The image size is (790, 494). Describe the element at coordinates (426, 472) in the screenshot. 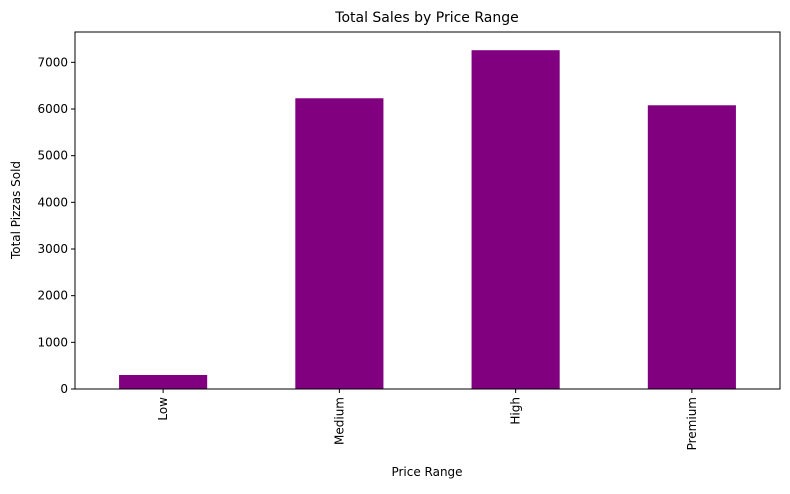

I see `x-axis-label: Price Range` at that location.